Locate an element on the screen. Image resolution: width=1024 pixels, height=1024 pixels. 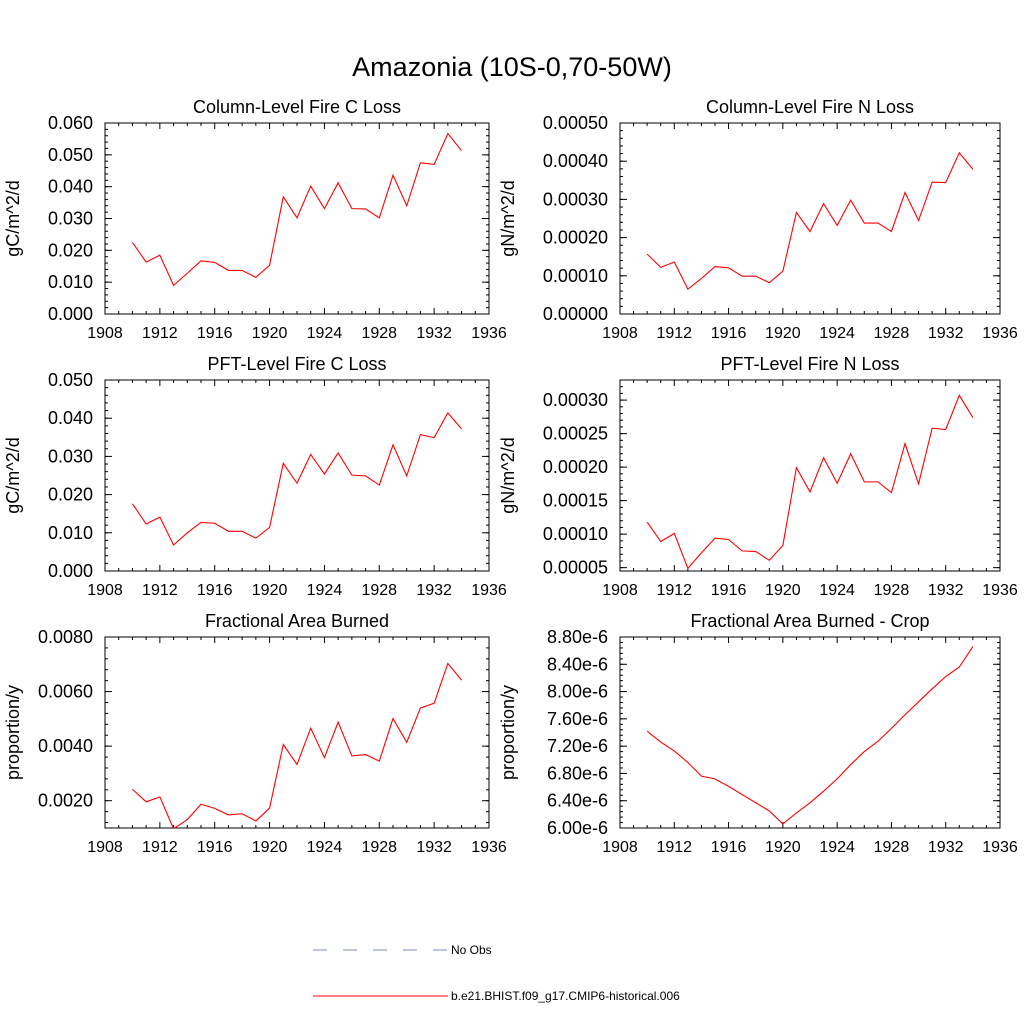
y-tick-label: 0.00000 is located at coordinates (575, 314).